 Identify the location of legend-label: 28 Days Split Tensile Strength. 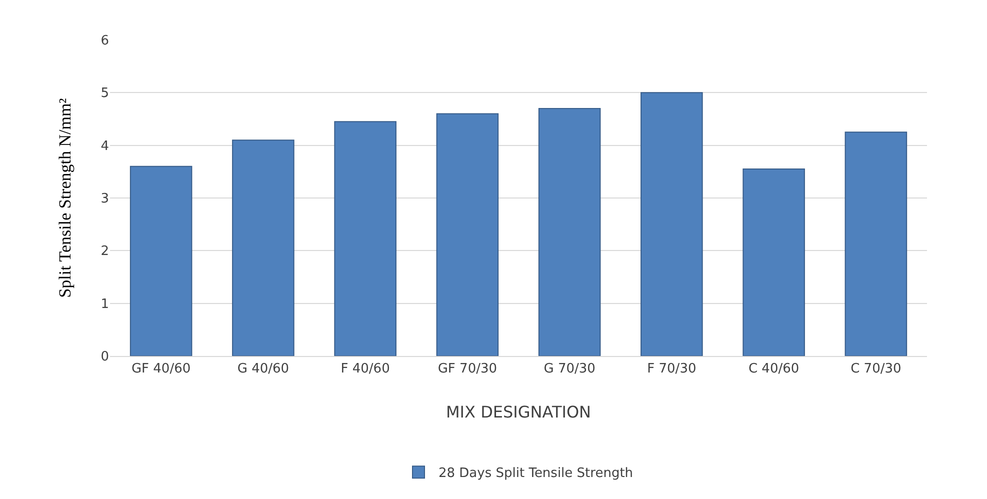
(536, 474).